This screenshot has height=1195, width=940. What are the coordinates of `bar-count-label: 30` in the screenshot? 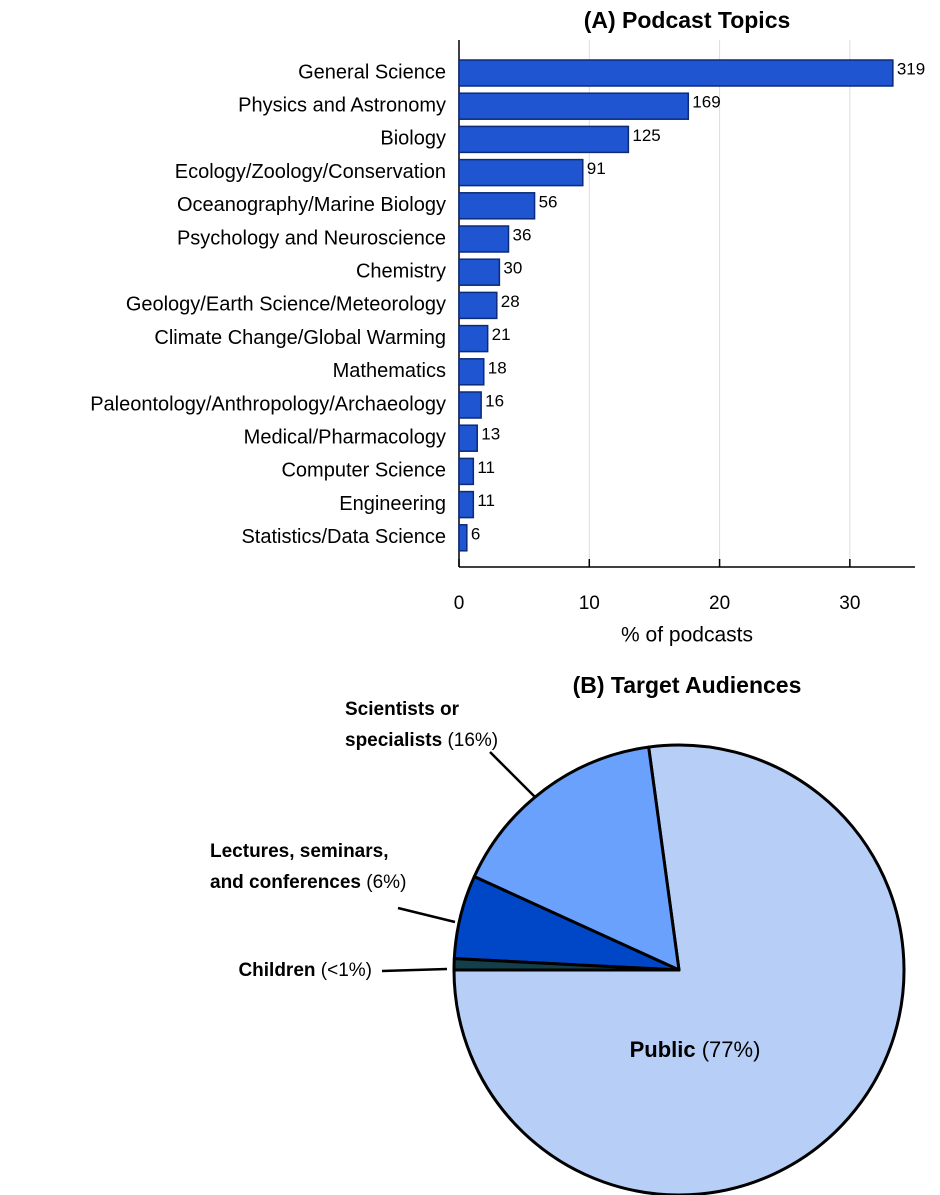 It's located at (512, 268).